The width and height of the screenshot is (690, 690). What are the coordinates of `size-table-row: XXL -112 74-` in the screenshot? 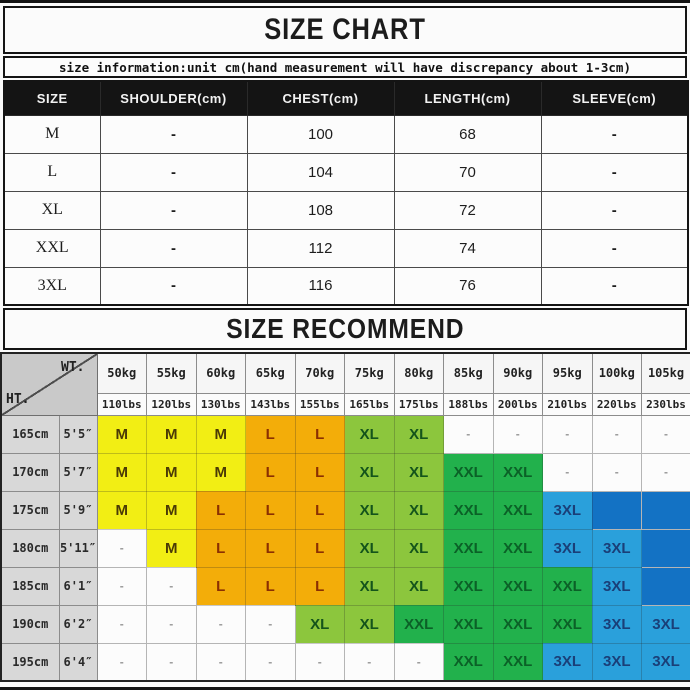 It's located at (346, 248).